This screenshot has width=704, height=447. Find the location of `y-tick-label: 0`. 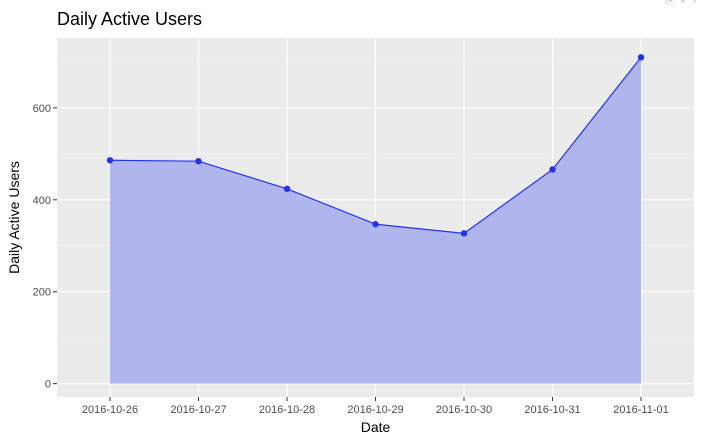

y-tick-label: 0 is located at coordinates (48, 385).